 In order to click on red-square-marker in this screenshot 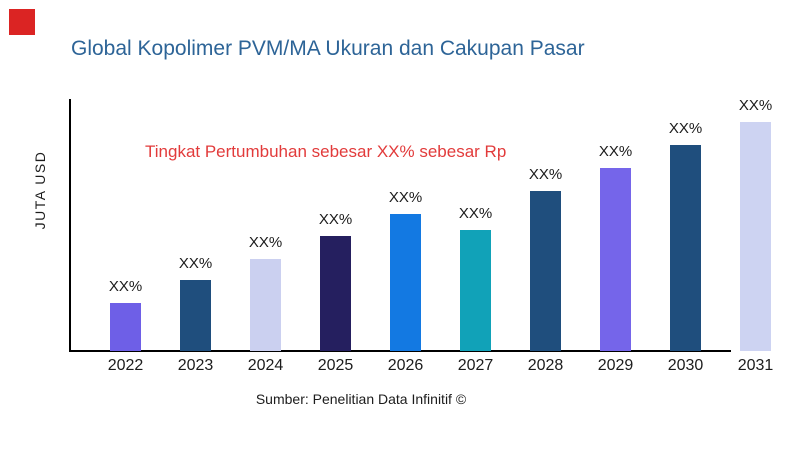, I will do `click(22, 22)`.